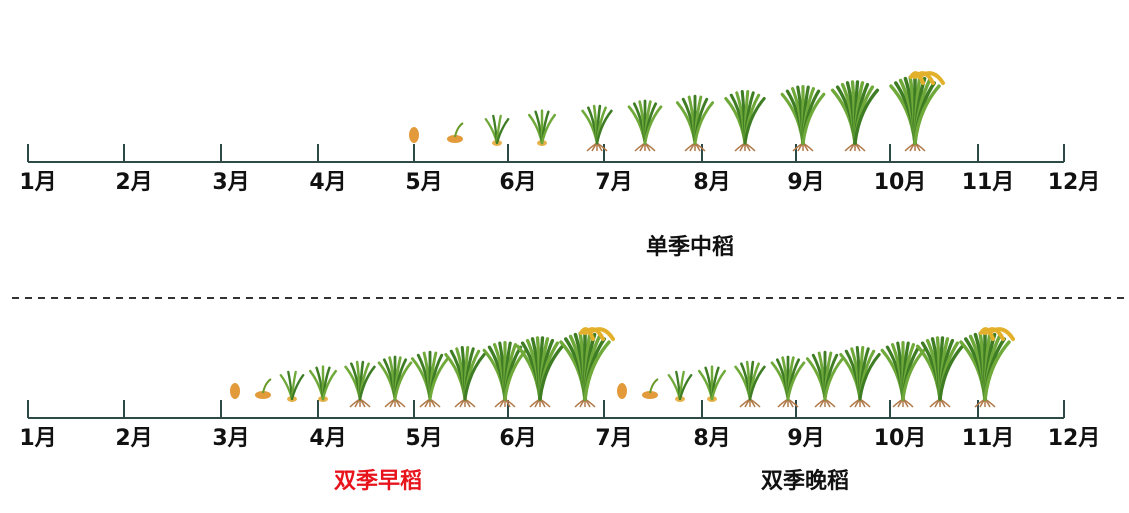  What do you see at coordinates (805, 481) in the screenshot?
I see `crop-label: 双季晚稻` at bounding box center [805, 481].